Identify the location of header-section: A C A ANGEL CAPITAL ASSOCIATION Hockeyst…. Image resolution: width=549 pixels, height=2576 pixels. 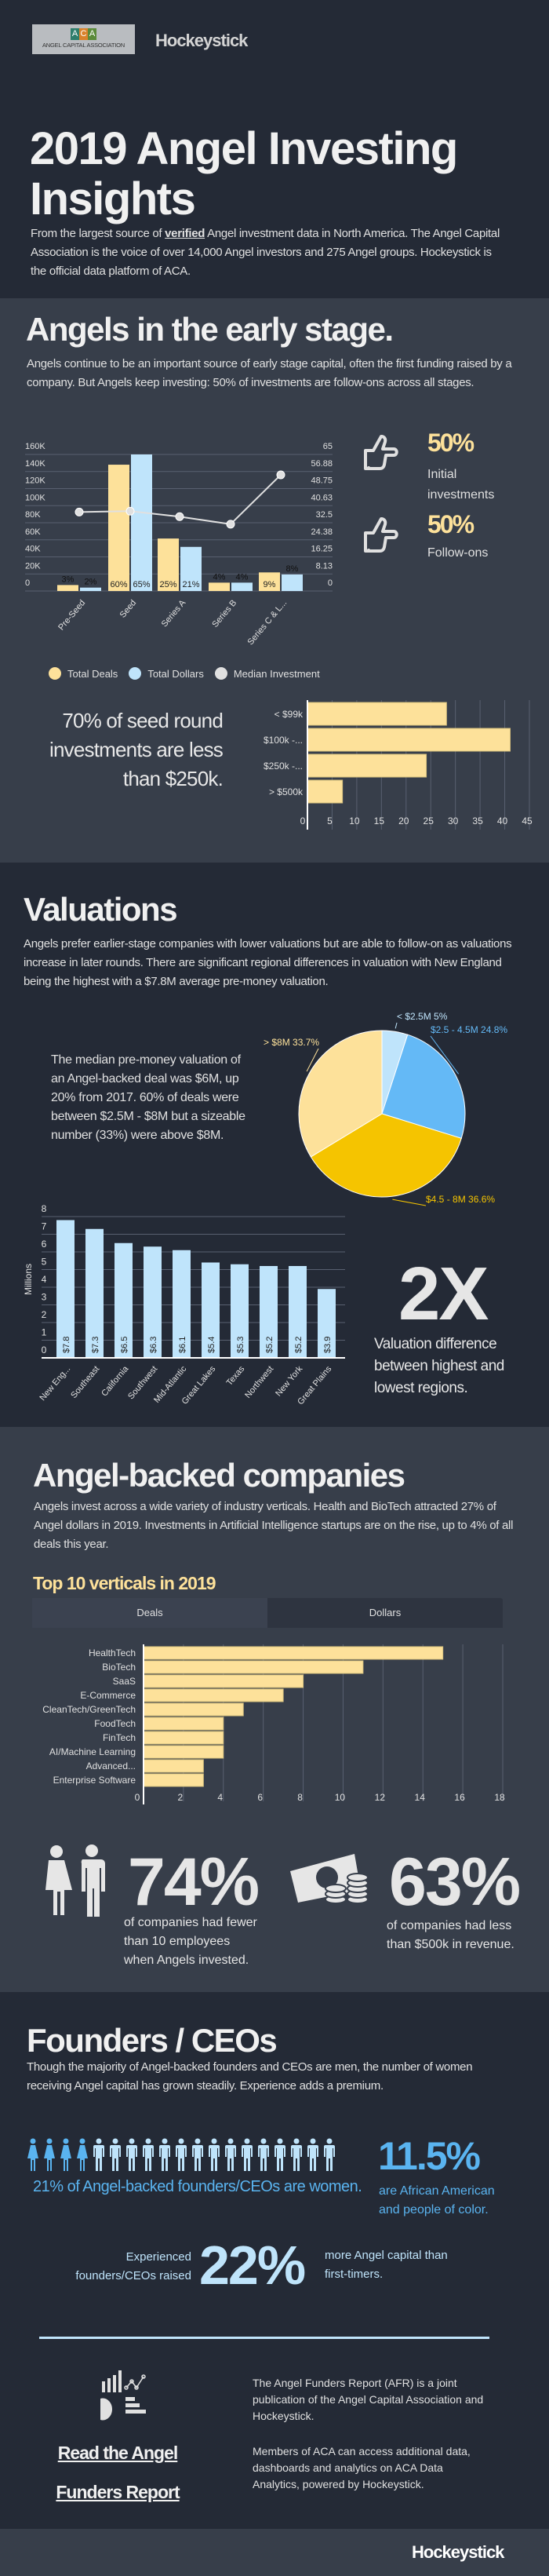
(274, 149).